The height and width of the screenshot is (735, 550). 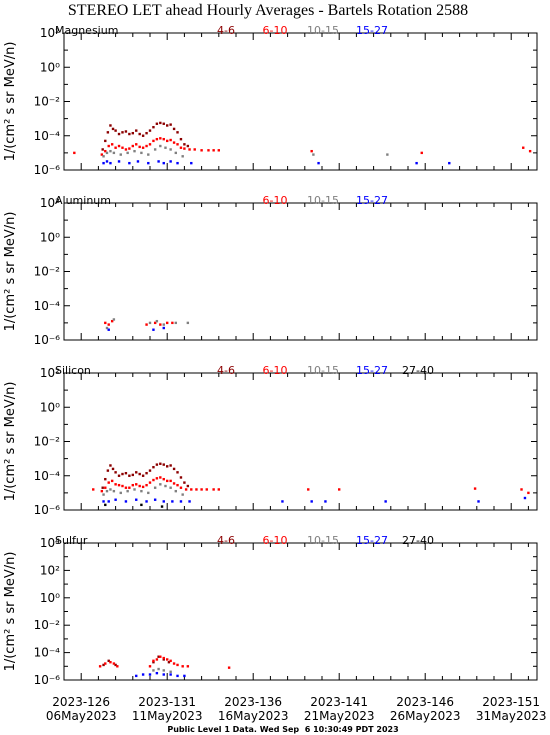 I want to click on panel-element-label: Aluminum, so click(x=83, y=200).